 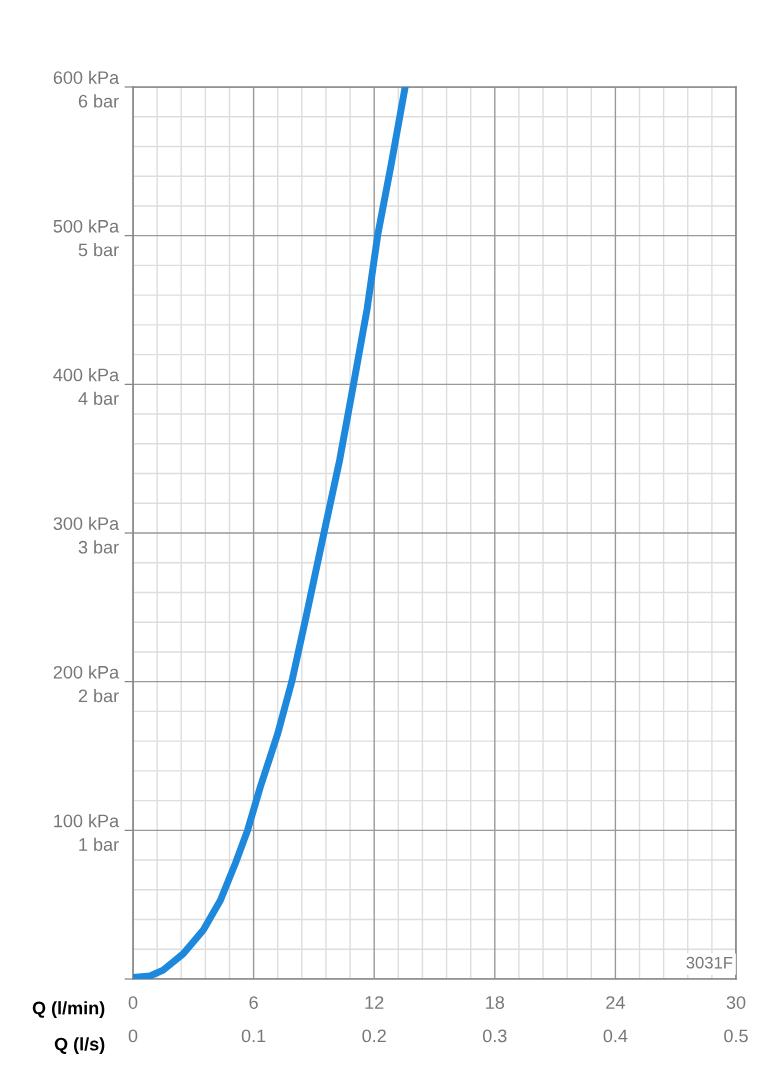 What do you see at coordinates (68, 1009) in the screenshot?
I see `x-axis-title: Q (l/min)` at bounding box center [68, 1009].